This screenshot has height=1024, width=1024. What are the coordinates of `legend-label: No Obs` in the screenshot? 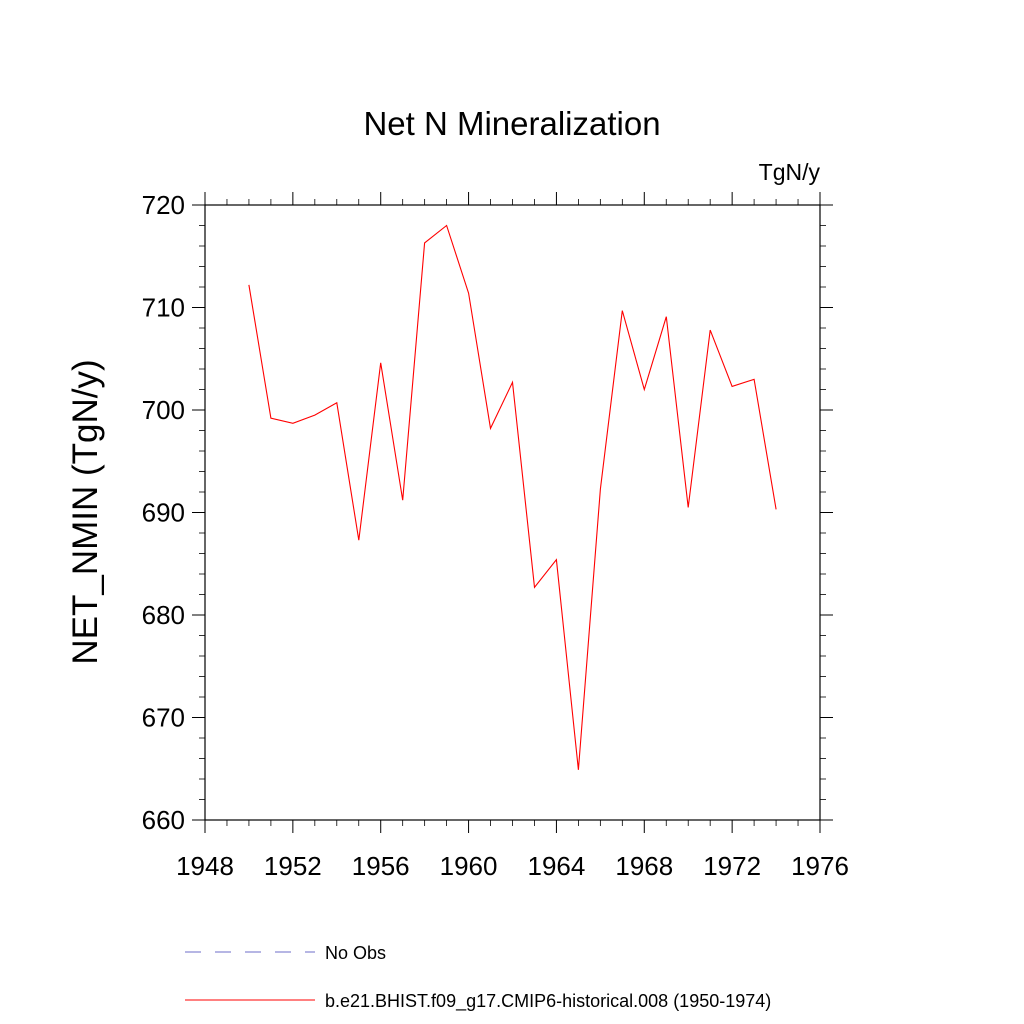 It's located at (355, 953).